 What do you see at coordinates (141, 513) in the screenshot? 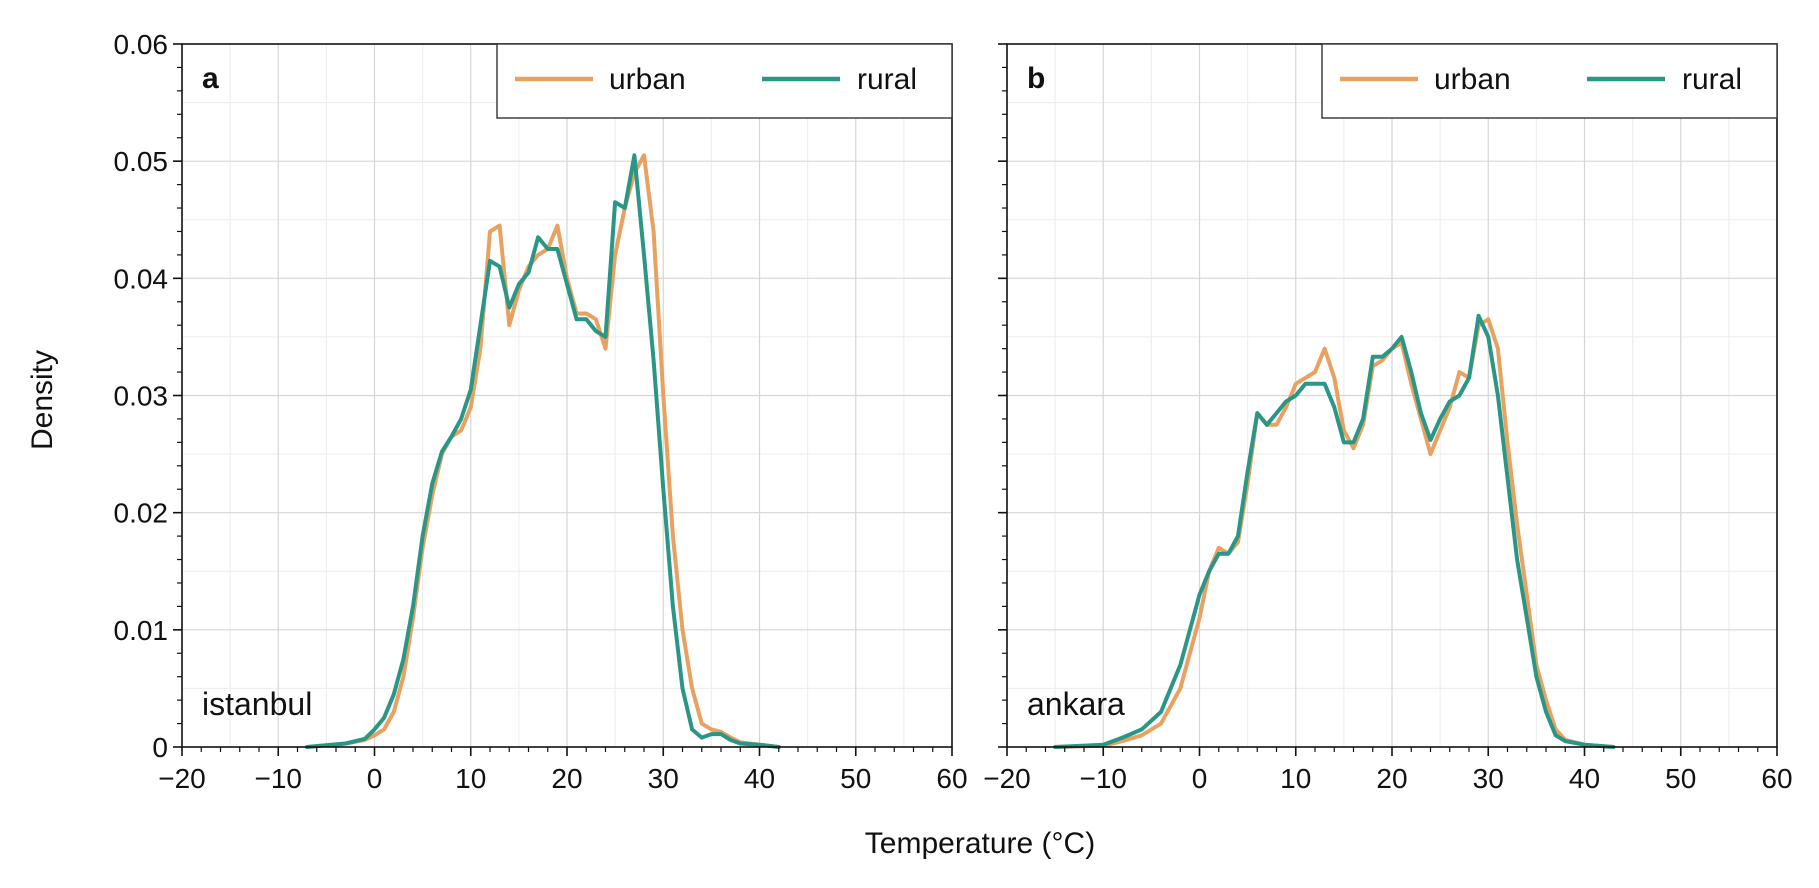
I see `y-tick-label: 0.02` at bounding box center [141, 513].